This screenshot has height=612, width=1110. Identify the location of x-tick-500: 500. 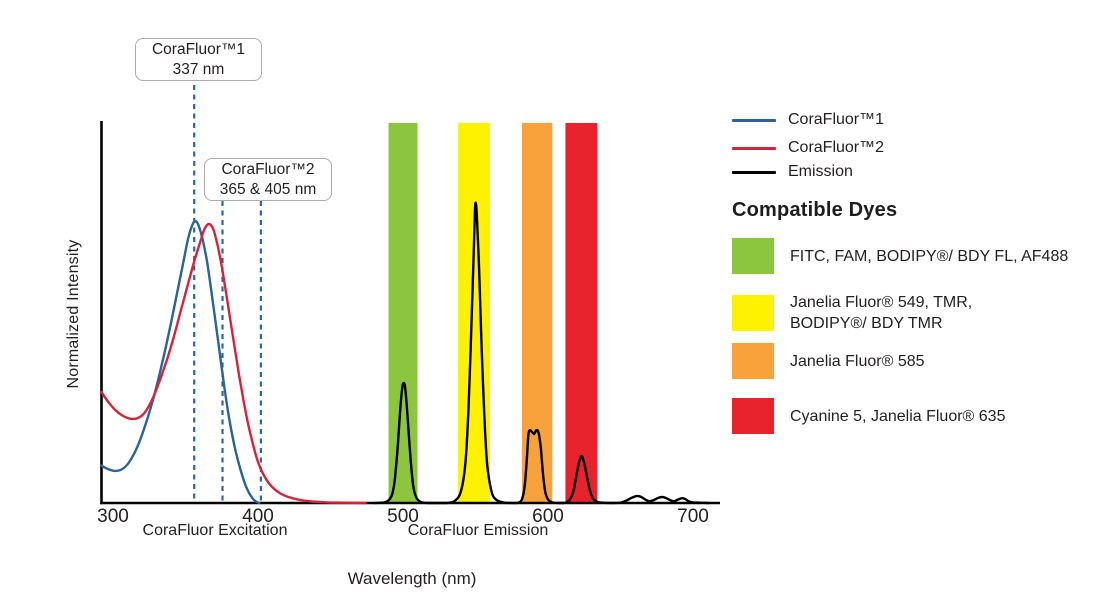
(403, 516).